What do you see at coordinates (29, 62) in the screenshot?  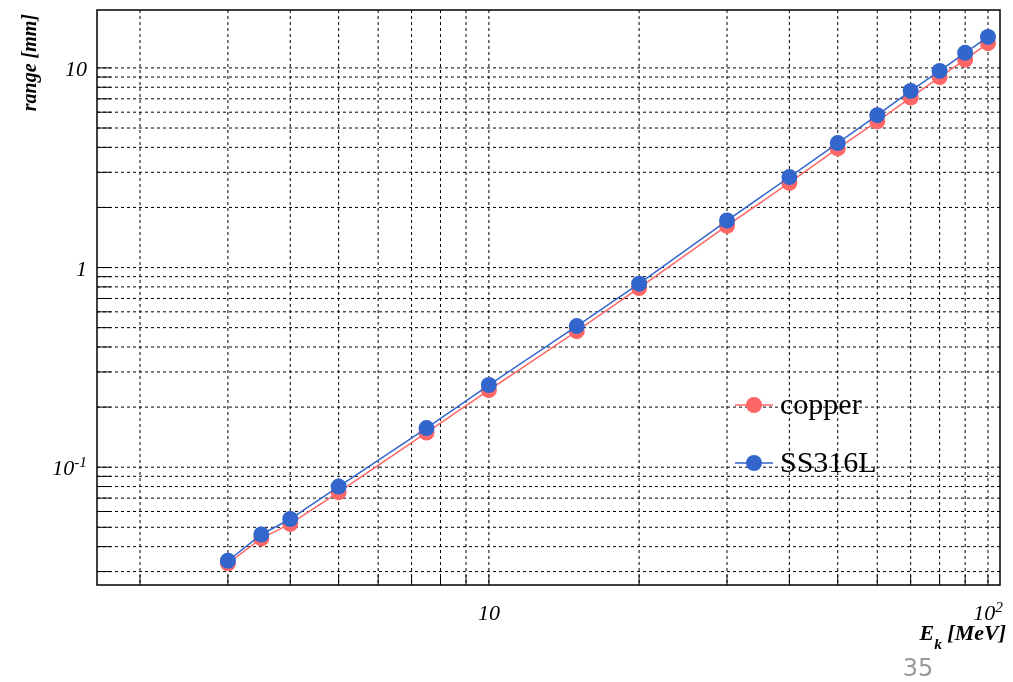 I see `y-axis-title: range [mm]` at bounding box center [29, 62].